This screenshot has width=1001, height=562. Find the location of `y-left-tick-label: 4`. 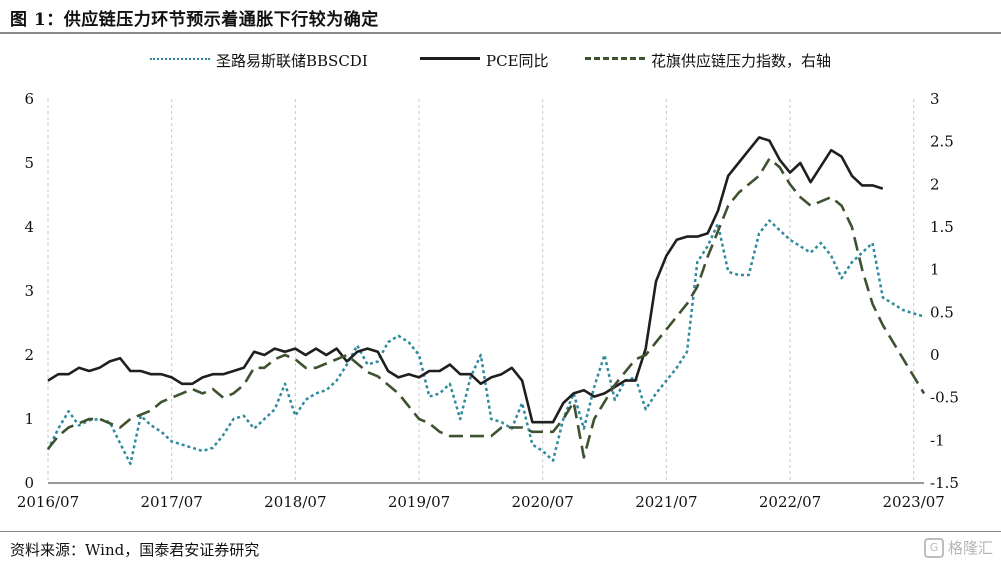

y-left-tick-label: 4 is located at coordinates (29, 227).